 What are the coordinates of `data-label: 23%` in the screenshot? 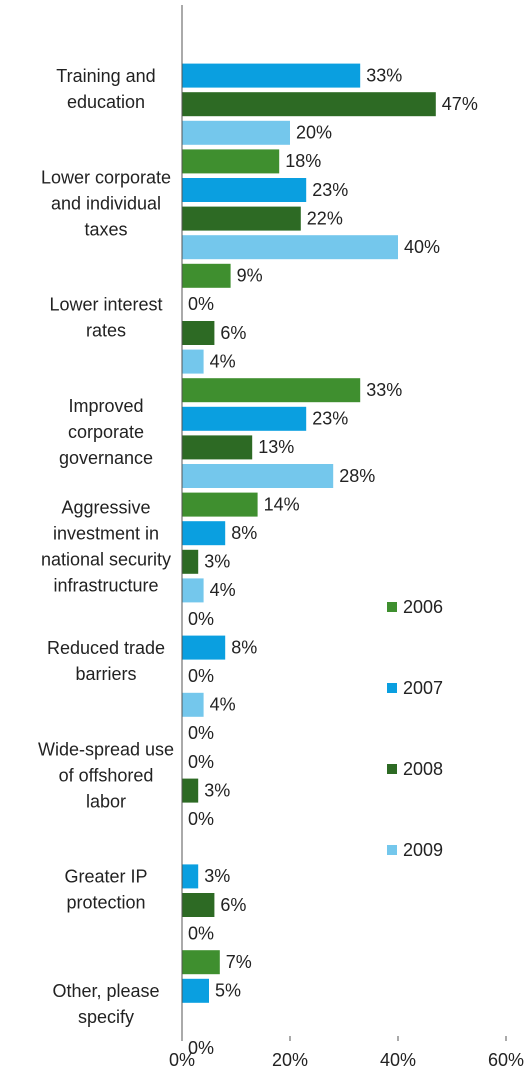 It's located at (330, 419).